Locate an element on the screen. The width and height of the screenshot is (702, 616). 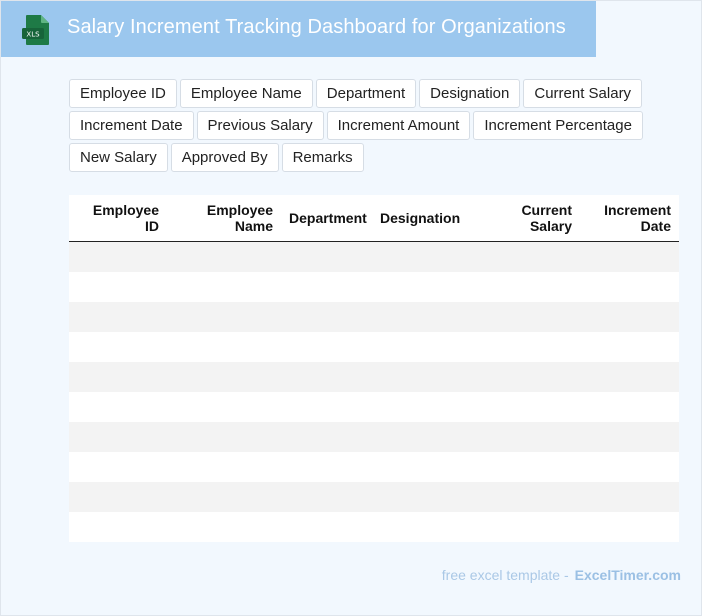
column-tag-new-salary: New Salary is located at coordinates (118, 157).